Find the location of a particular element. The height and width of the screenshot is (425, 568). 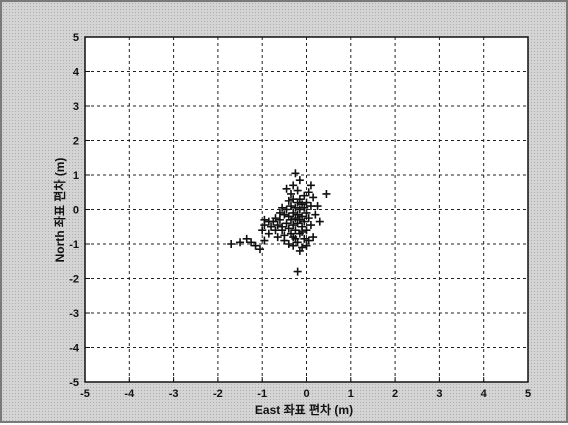

y-tick-label: -1 is located at coordinates (74, 245).